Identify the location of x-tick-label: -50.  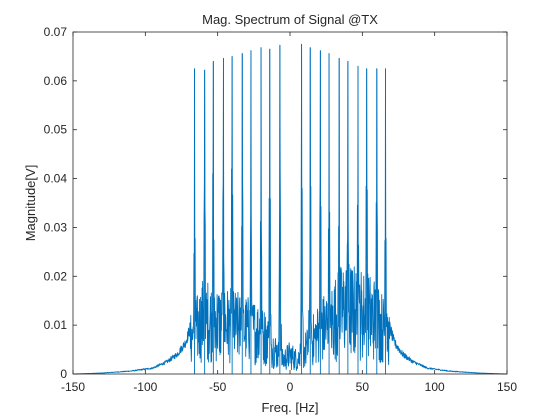
(218, 387).